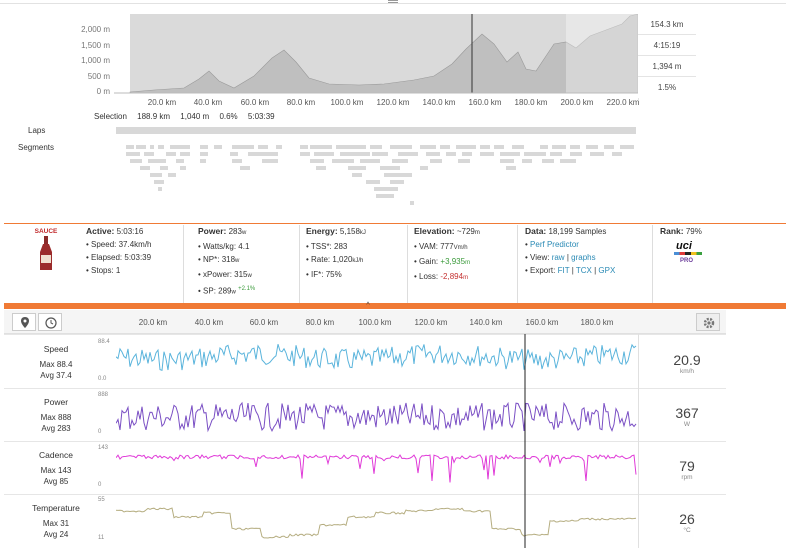  I want to click on resize-handle-icon, so click(393, 1).